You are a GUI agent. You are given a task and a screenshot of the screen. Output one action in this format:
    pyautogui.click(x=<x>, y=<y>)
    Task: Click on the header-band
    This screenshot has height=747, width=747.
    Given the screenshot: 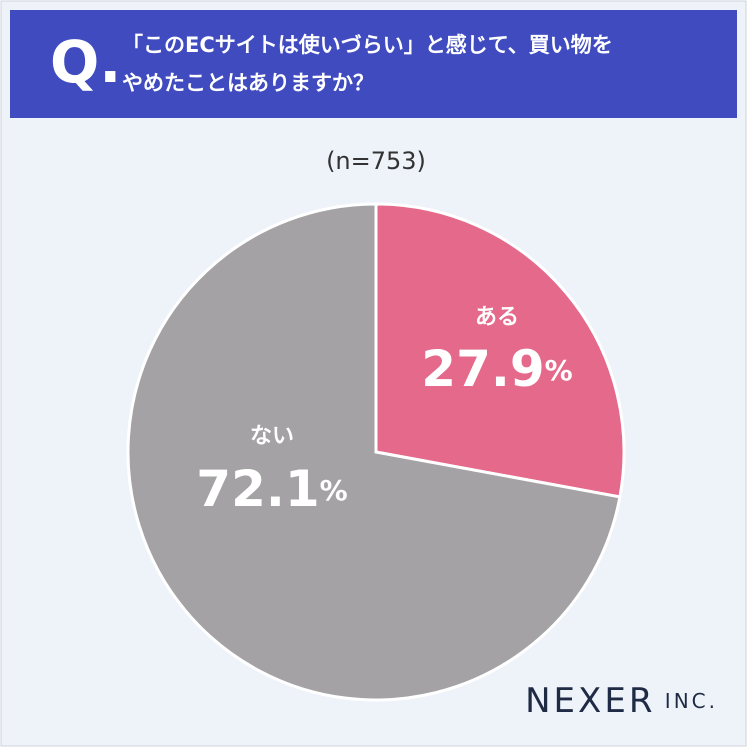 What is the action you would take?
    pyautogui.click(x=373, y=64)
    